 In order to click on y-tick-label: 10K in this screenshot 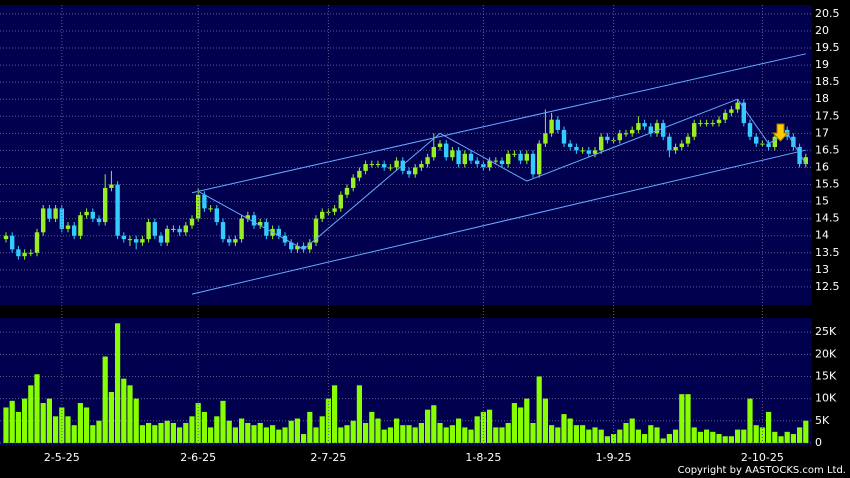, I will do `click(826, 398)`.